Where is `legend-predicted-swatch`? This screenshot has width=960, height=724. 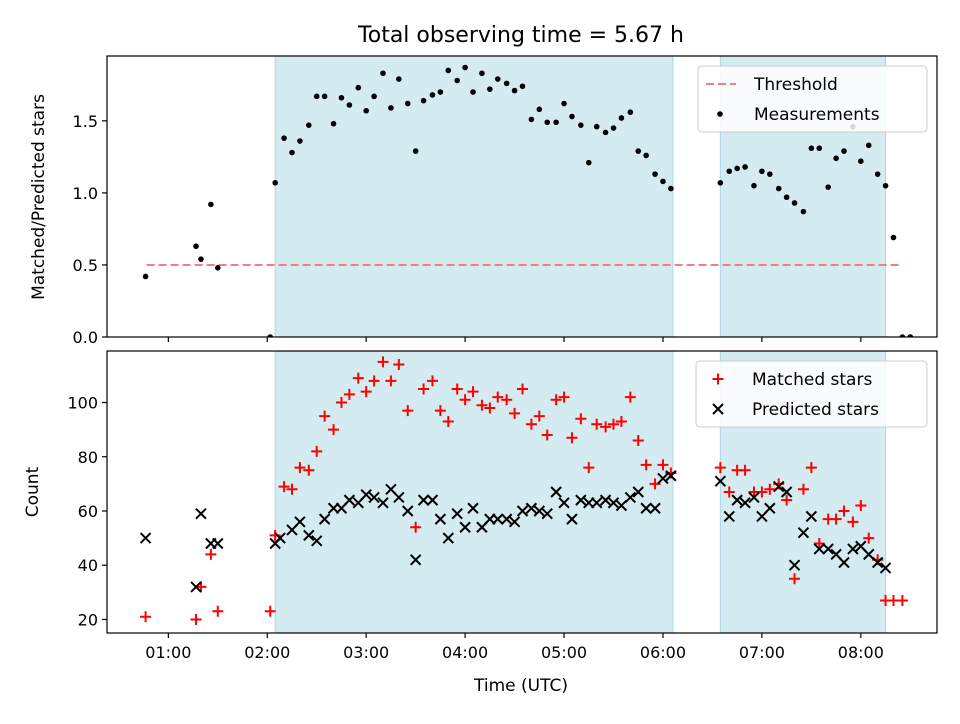 legend-predicted-swatch is located at coordinates (718, 409).